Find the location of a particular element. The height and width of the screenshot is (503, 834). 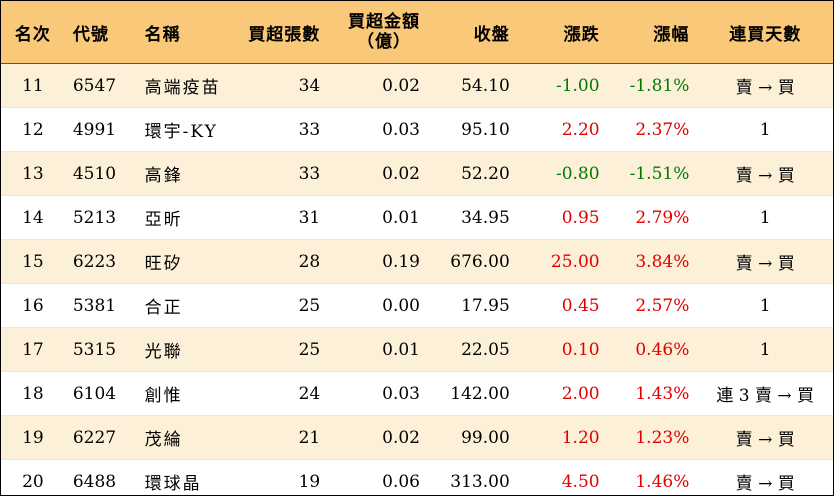

cell-close: 52.20 is located at coordinates (485, 173).